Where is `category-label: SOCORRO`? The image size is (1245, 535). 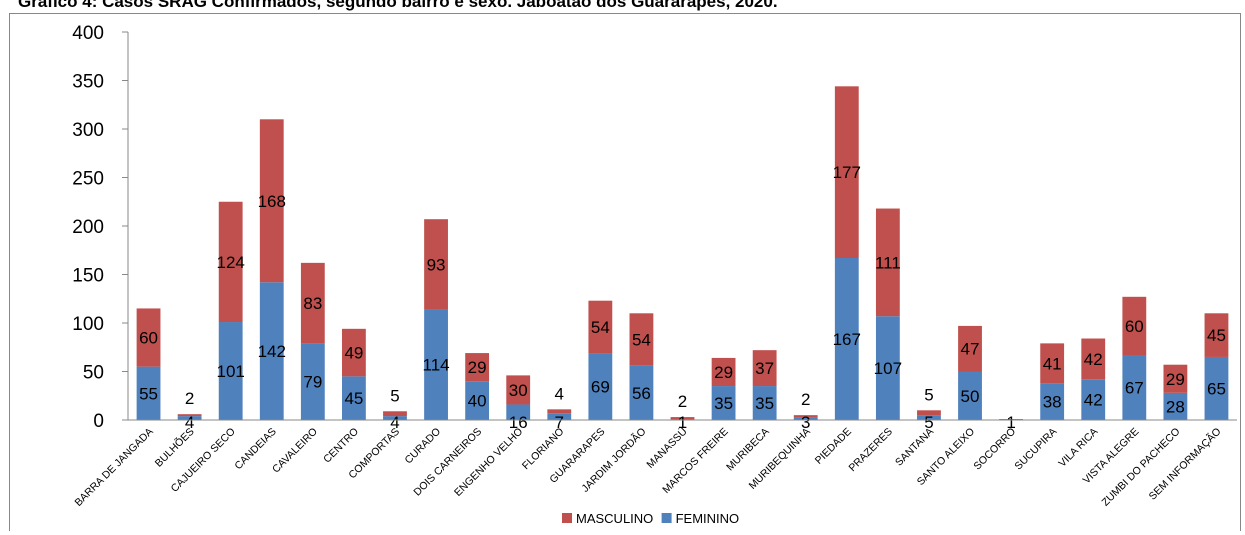
category-label: SOCORRO is located at coordinates (994, 449).